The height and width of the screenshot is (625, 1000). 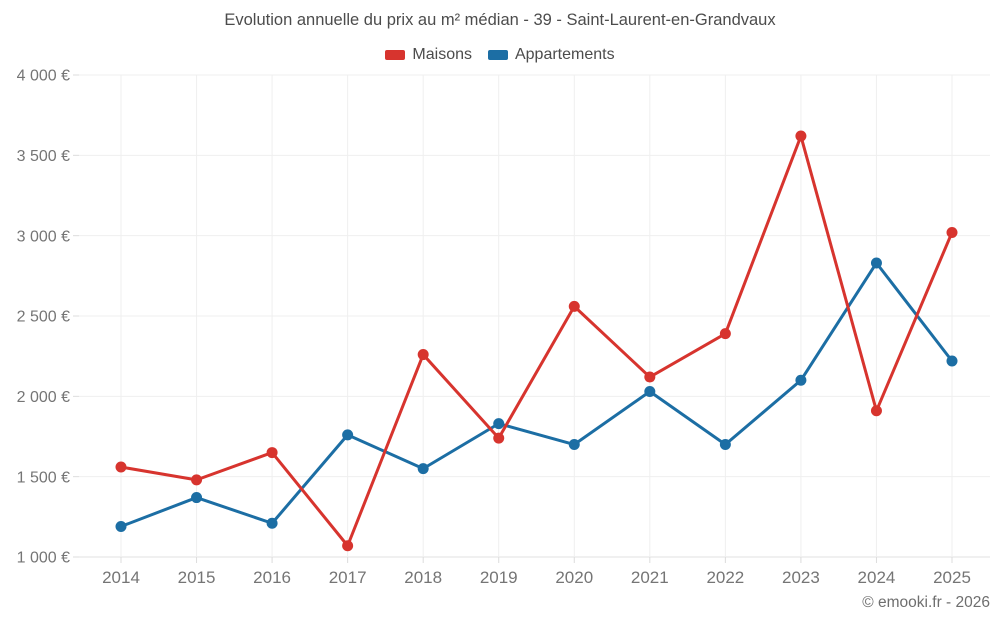 I want to click on data-point-maisons-2016, so click(x=272, y=453).